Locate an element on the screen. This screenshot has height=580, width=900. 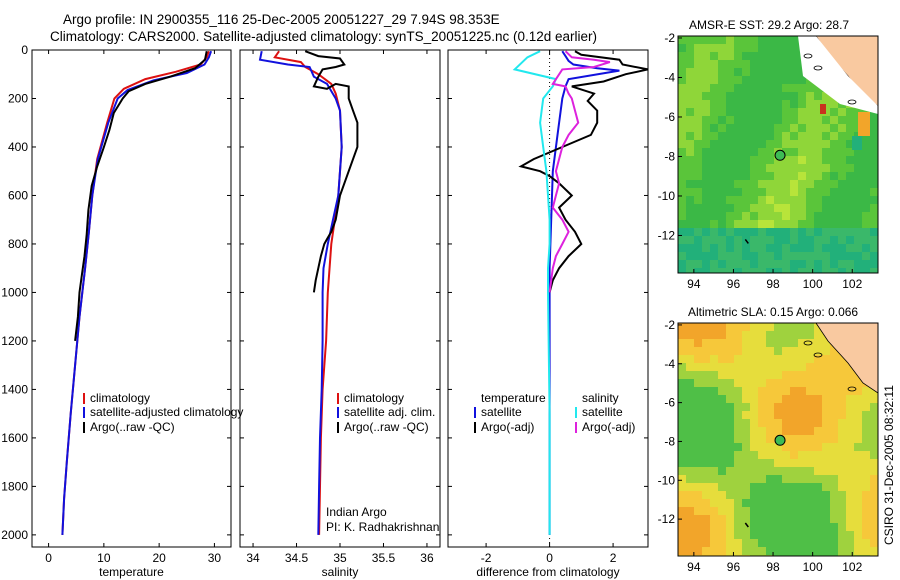
missing-data-region is located at coordinates (838, 75).